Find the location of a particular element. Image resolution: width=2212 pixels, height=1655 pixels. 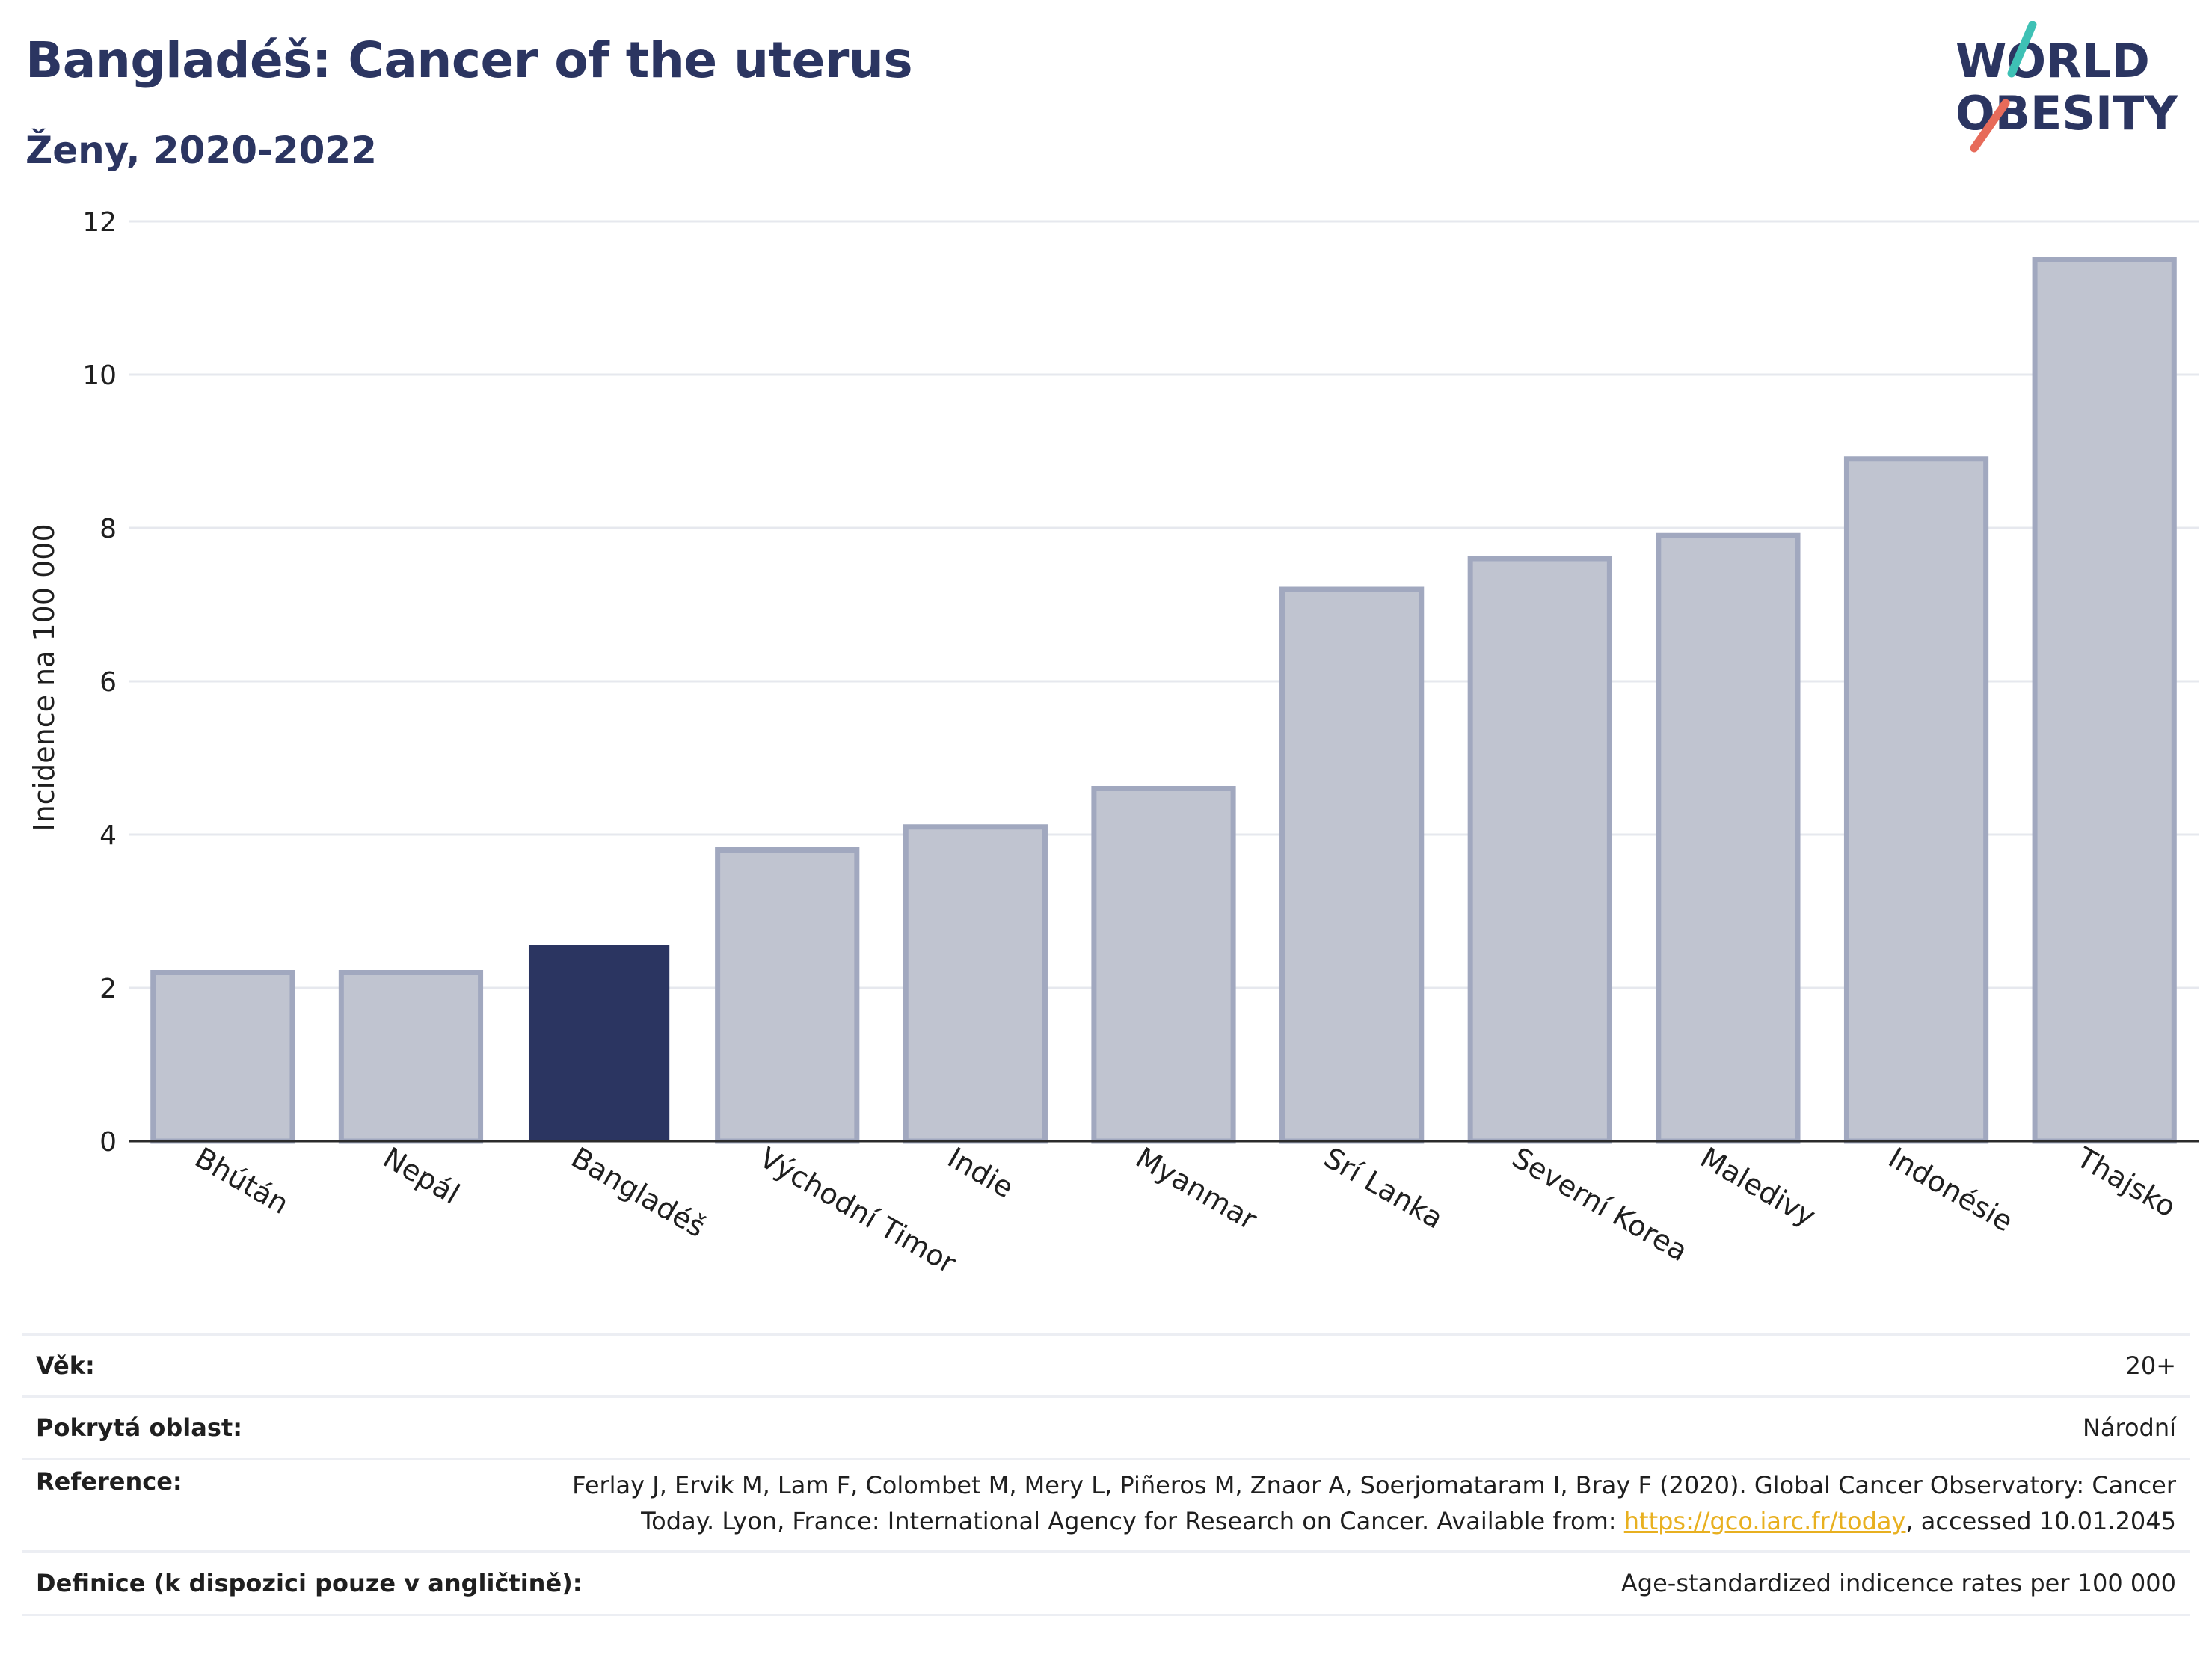

x-tick-label: Maledivy is located at coordinates (1758, 1187).